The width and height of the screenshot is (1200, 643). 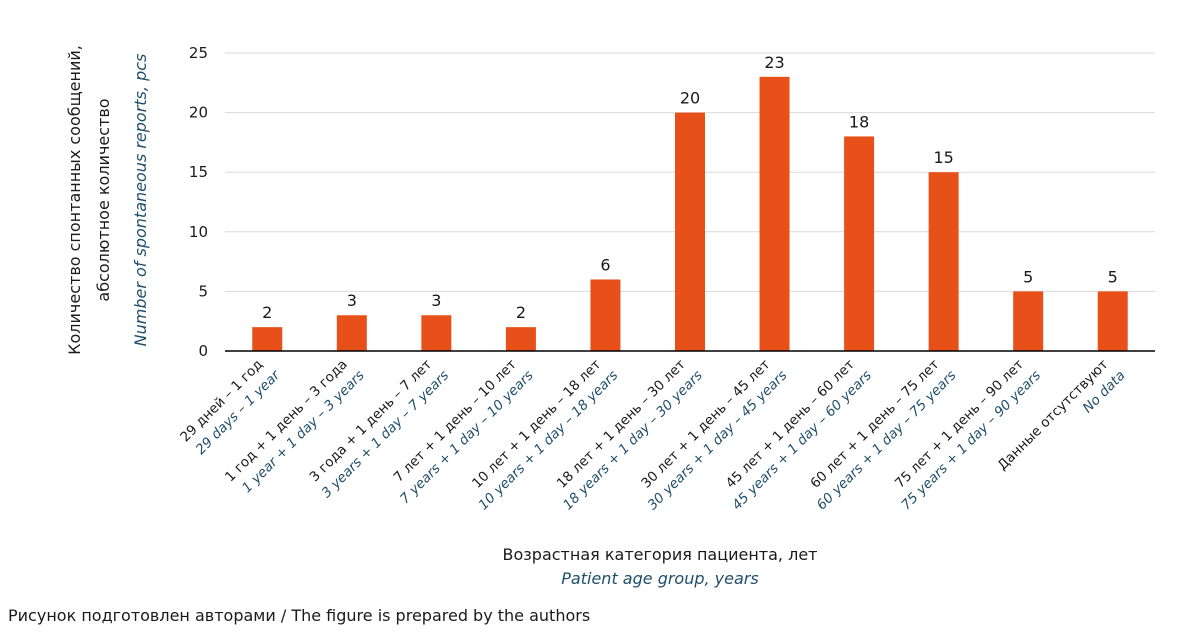 I want to click on y-axis-title-ru-line1: Количество спонтанных сообщений,, so click(x=74, y=200).